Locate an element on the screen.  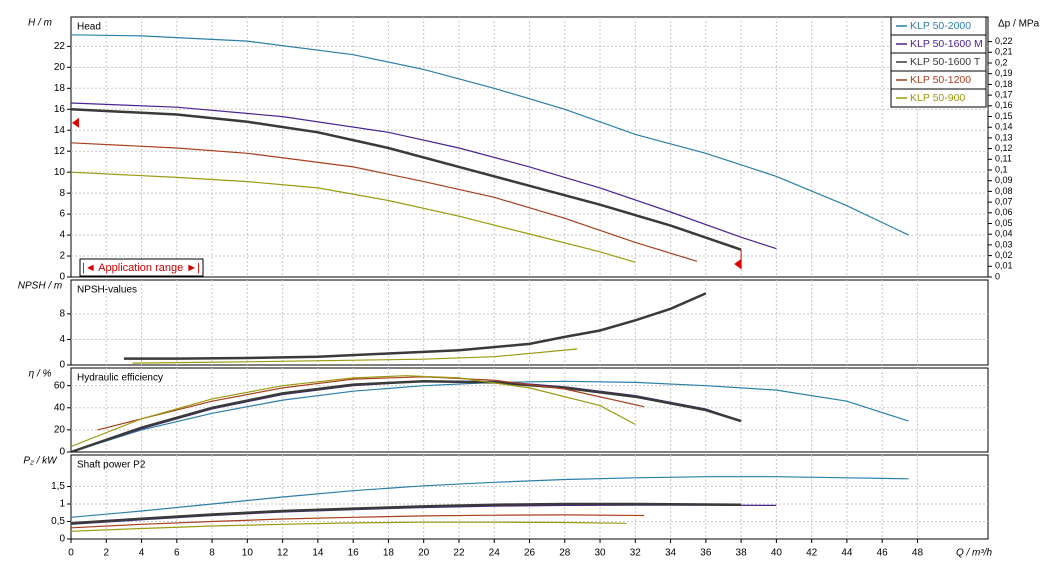
legend-label: KLP 50-1200 is located at coordinates (940, 80).